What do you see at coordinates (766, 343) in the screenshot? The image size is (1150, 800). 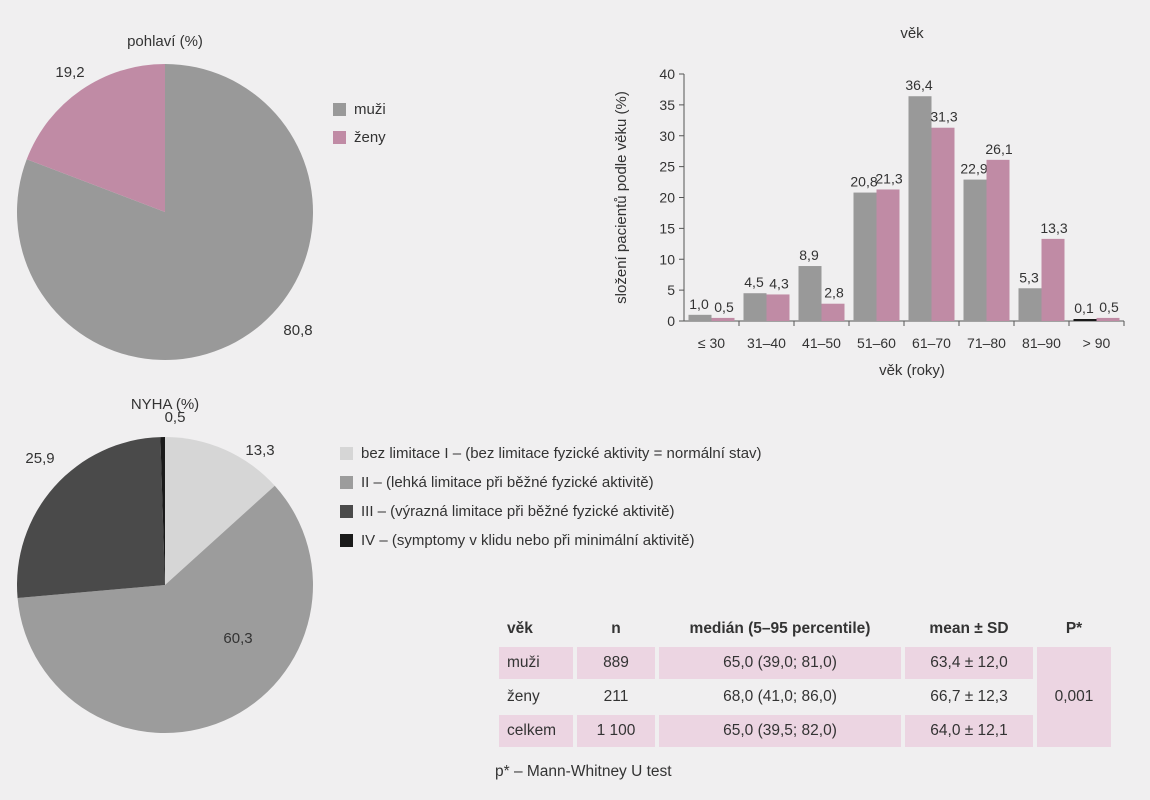 I see `x-tick-label: 31–40` at bounding box center [766, 343].